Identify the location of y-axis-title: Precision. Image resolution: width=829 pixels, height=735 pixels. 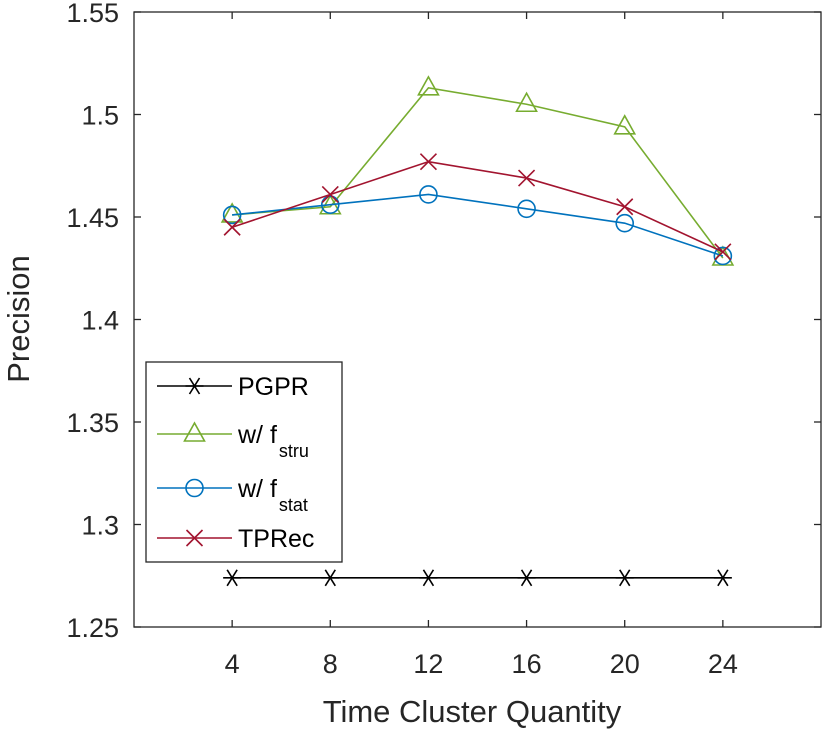
(18, 319).